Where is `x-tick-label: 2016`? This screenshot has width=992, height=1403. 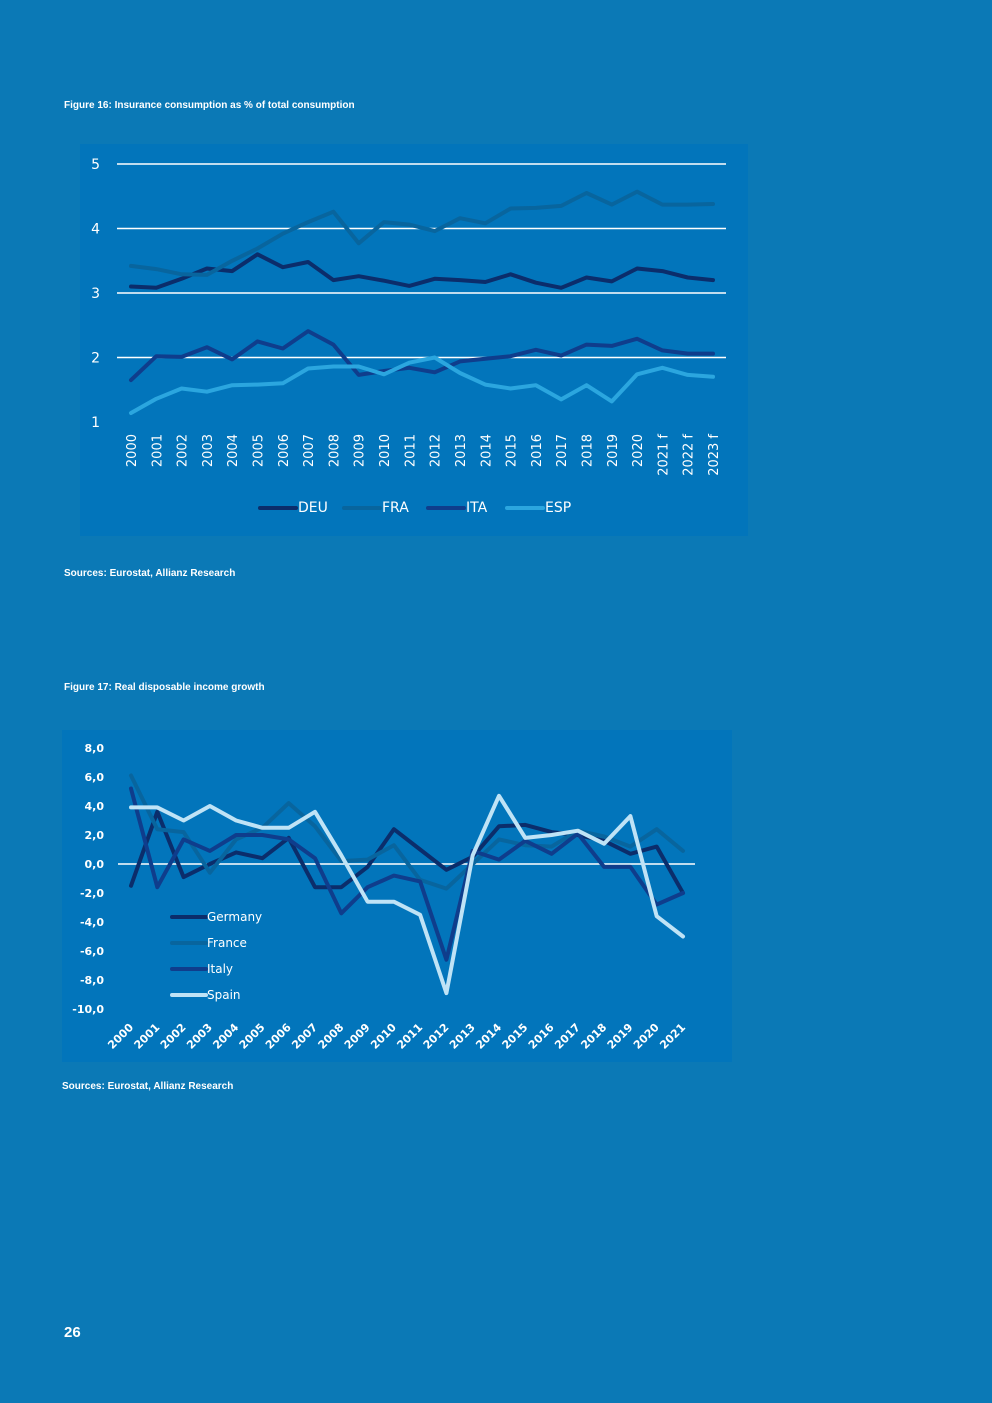
x-tick-label: 2016 is located at coordinates (537, 450).